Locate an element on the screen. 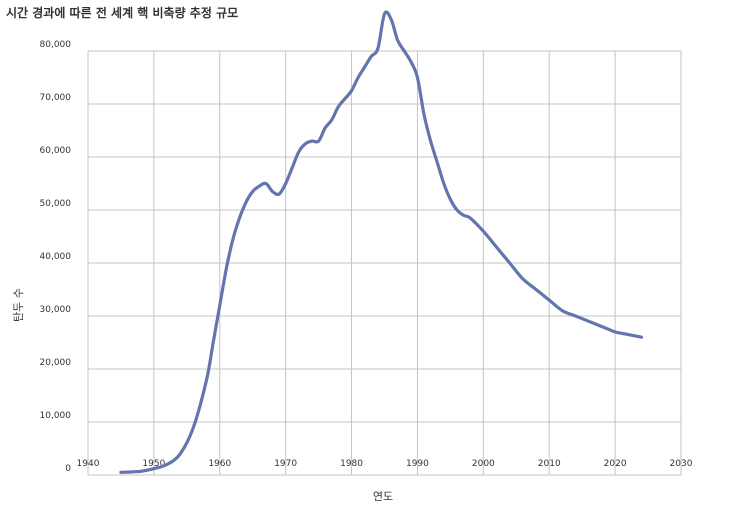 This screenshot has width=729, height=514. x-tick-label: 1980 is located at coordinates (351, 464).